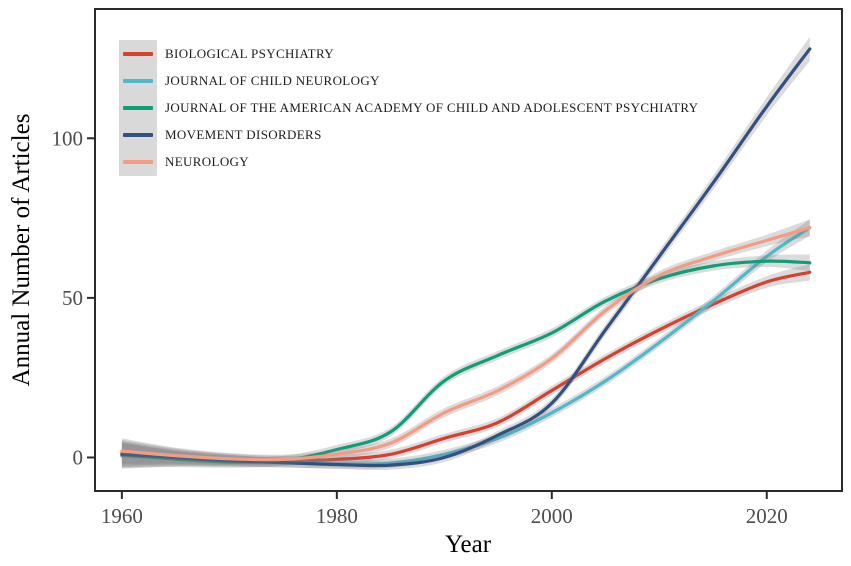 The image size is (851, 566). What do you see at coordinates (72, 298) in the screenshot?
I see `y-tick-label: 50` at bounding box center [72, 298].